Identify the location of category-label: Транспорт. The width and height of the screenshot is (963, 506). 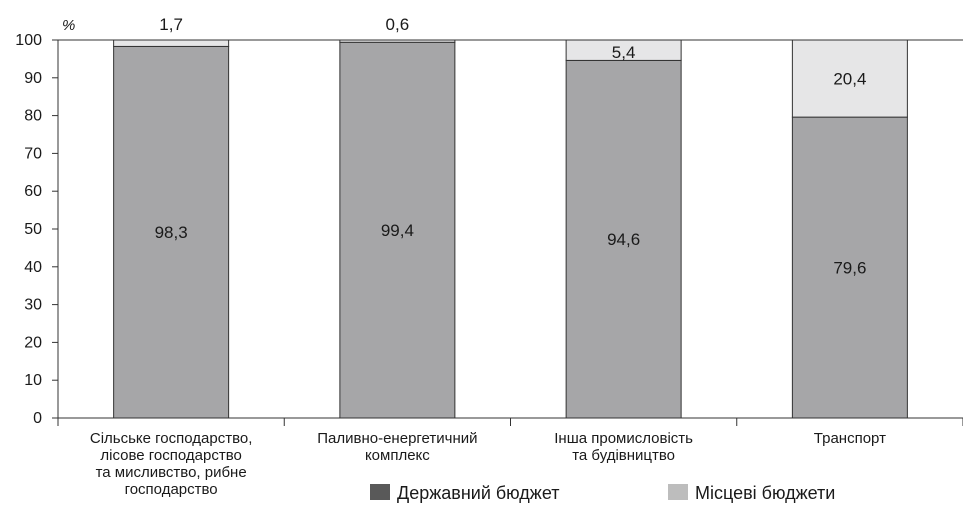
(850, 438).